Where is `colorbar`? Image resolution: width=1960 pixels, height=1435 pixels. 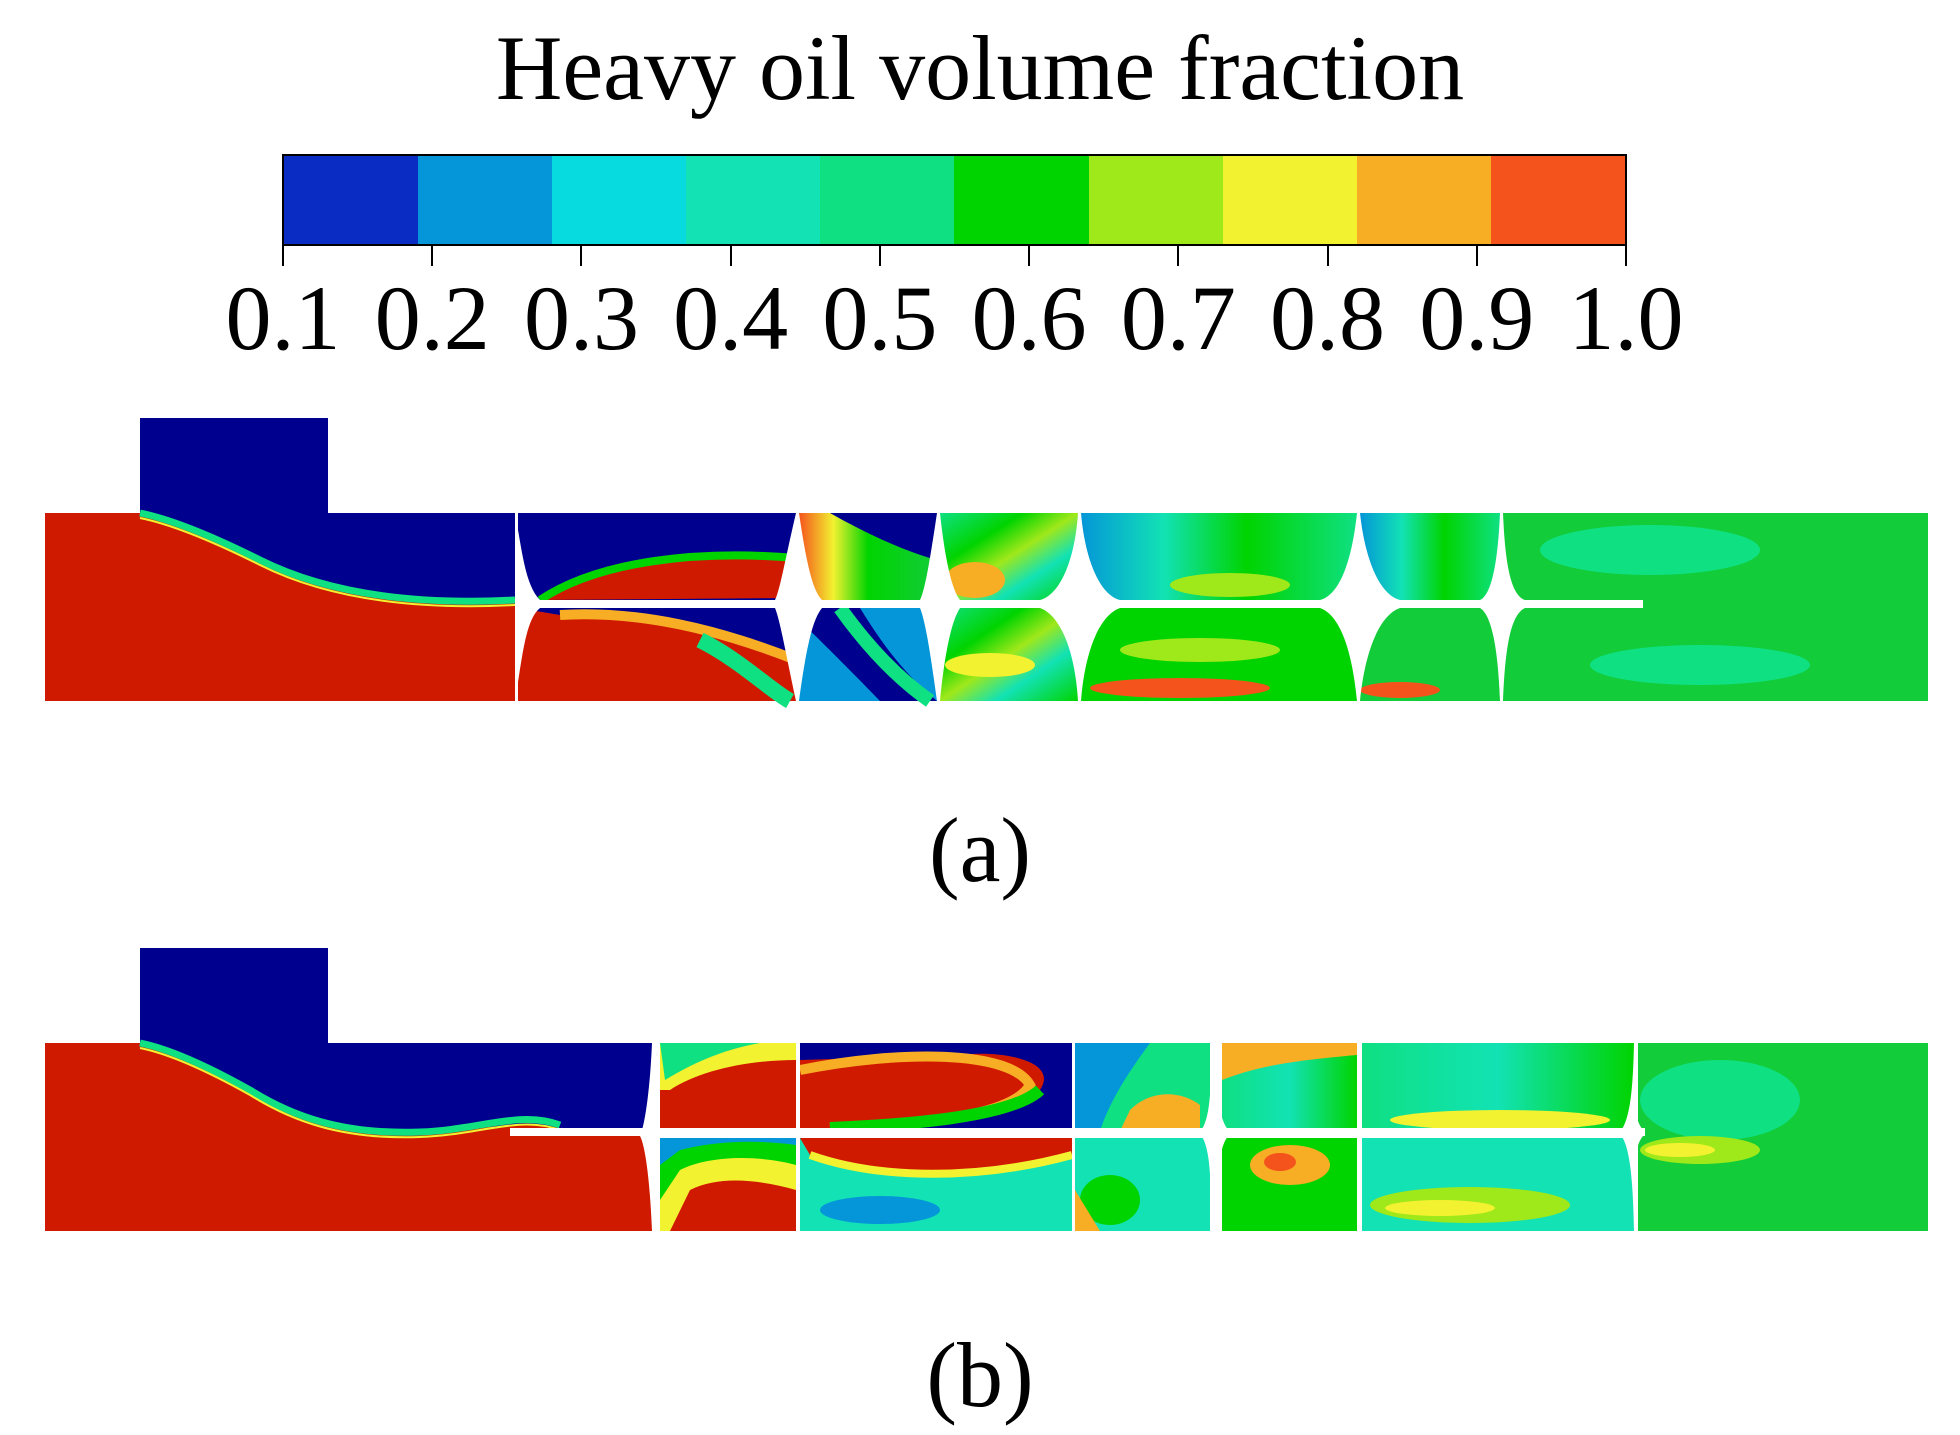 colorbar is located at coordinates (954, 200).